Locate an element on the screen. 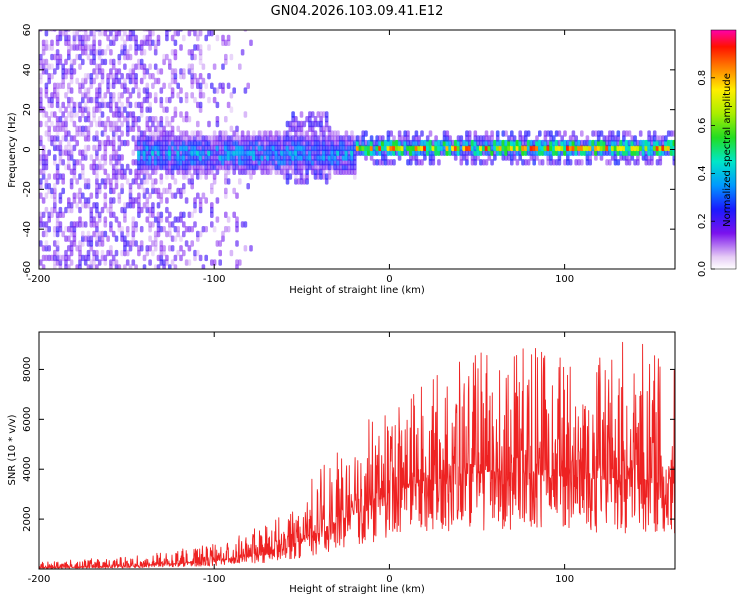  spectrogram-xtick-label: 100 is located at coordinates (564, 279).